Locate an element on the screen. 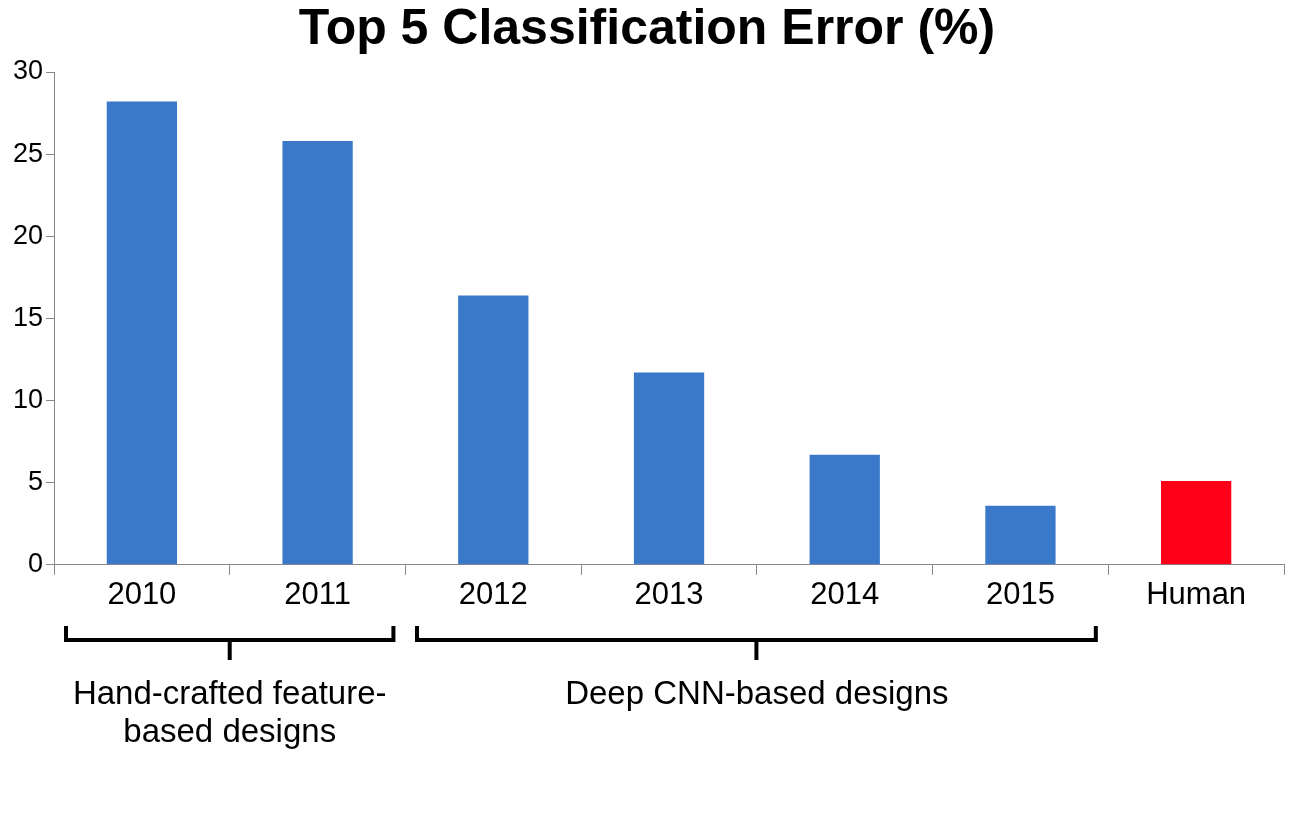 The height and width of the screenshot is (826, 1304). x-tick-label: 2012 is located at coordinates (493, 593).